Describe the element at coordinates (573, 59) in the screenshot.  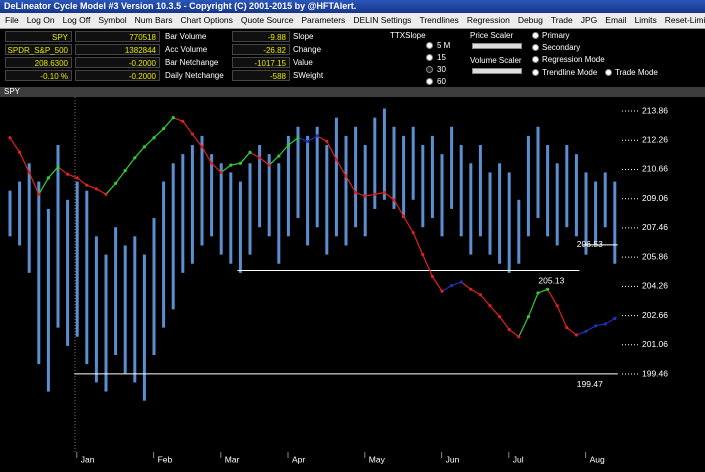
I see `radio-label: Regression Mode` at that location.